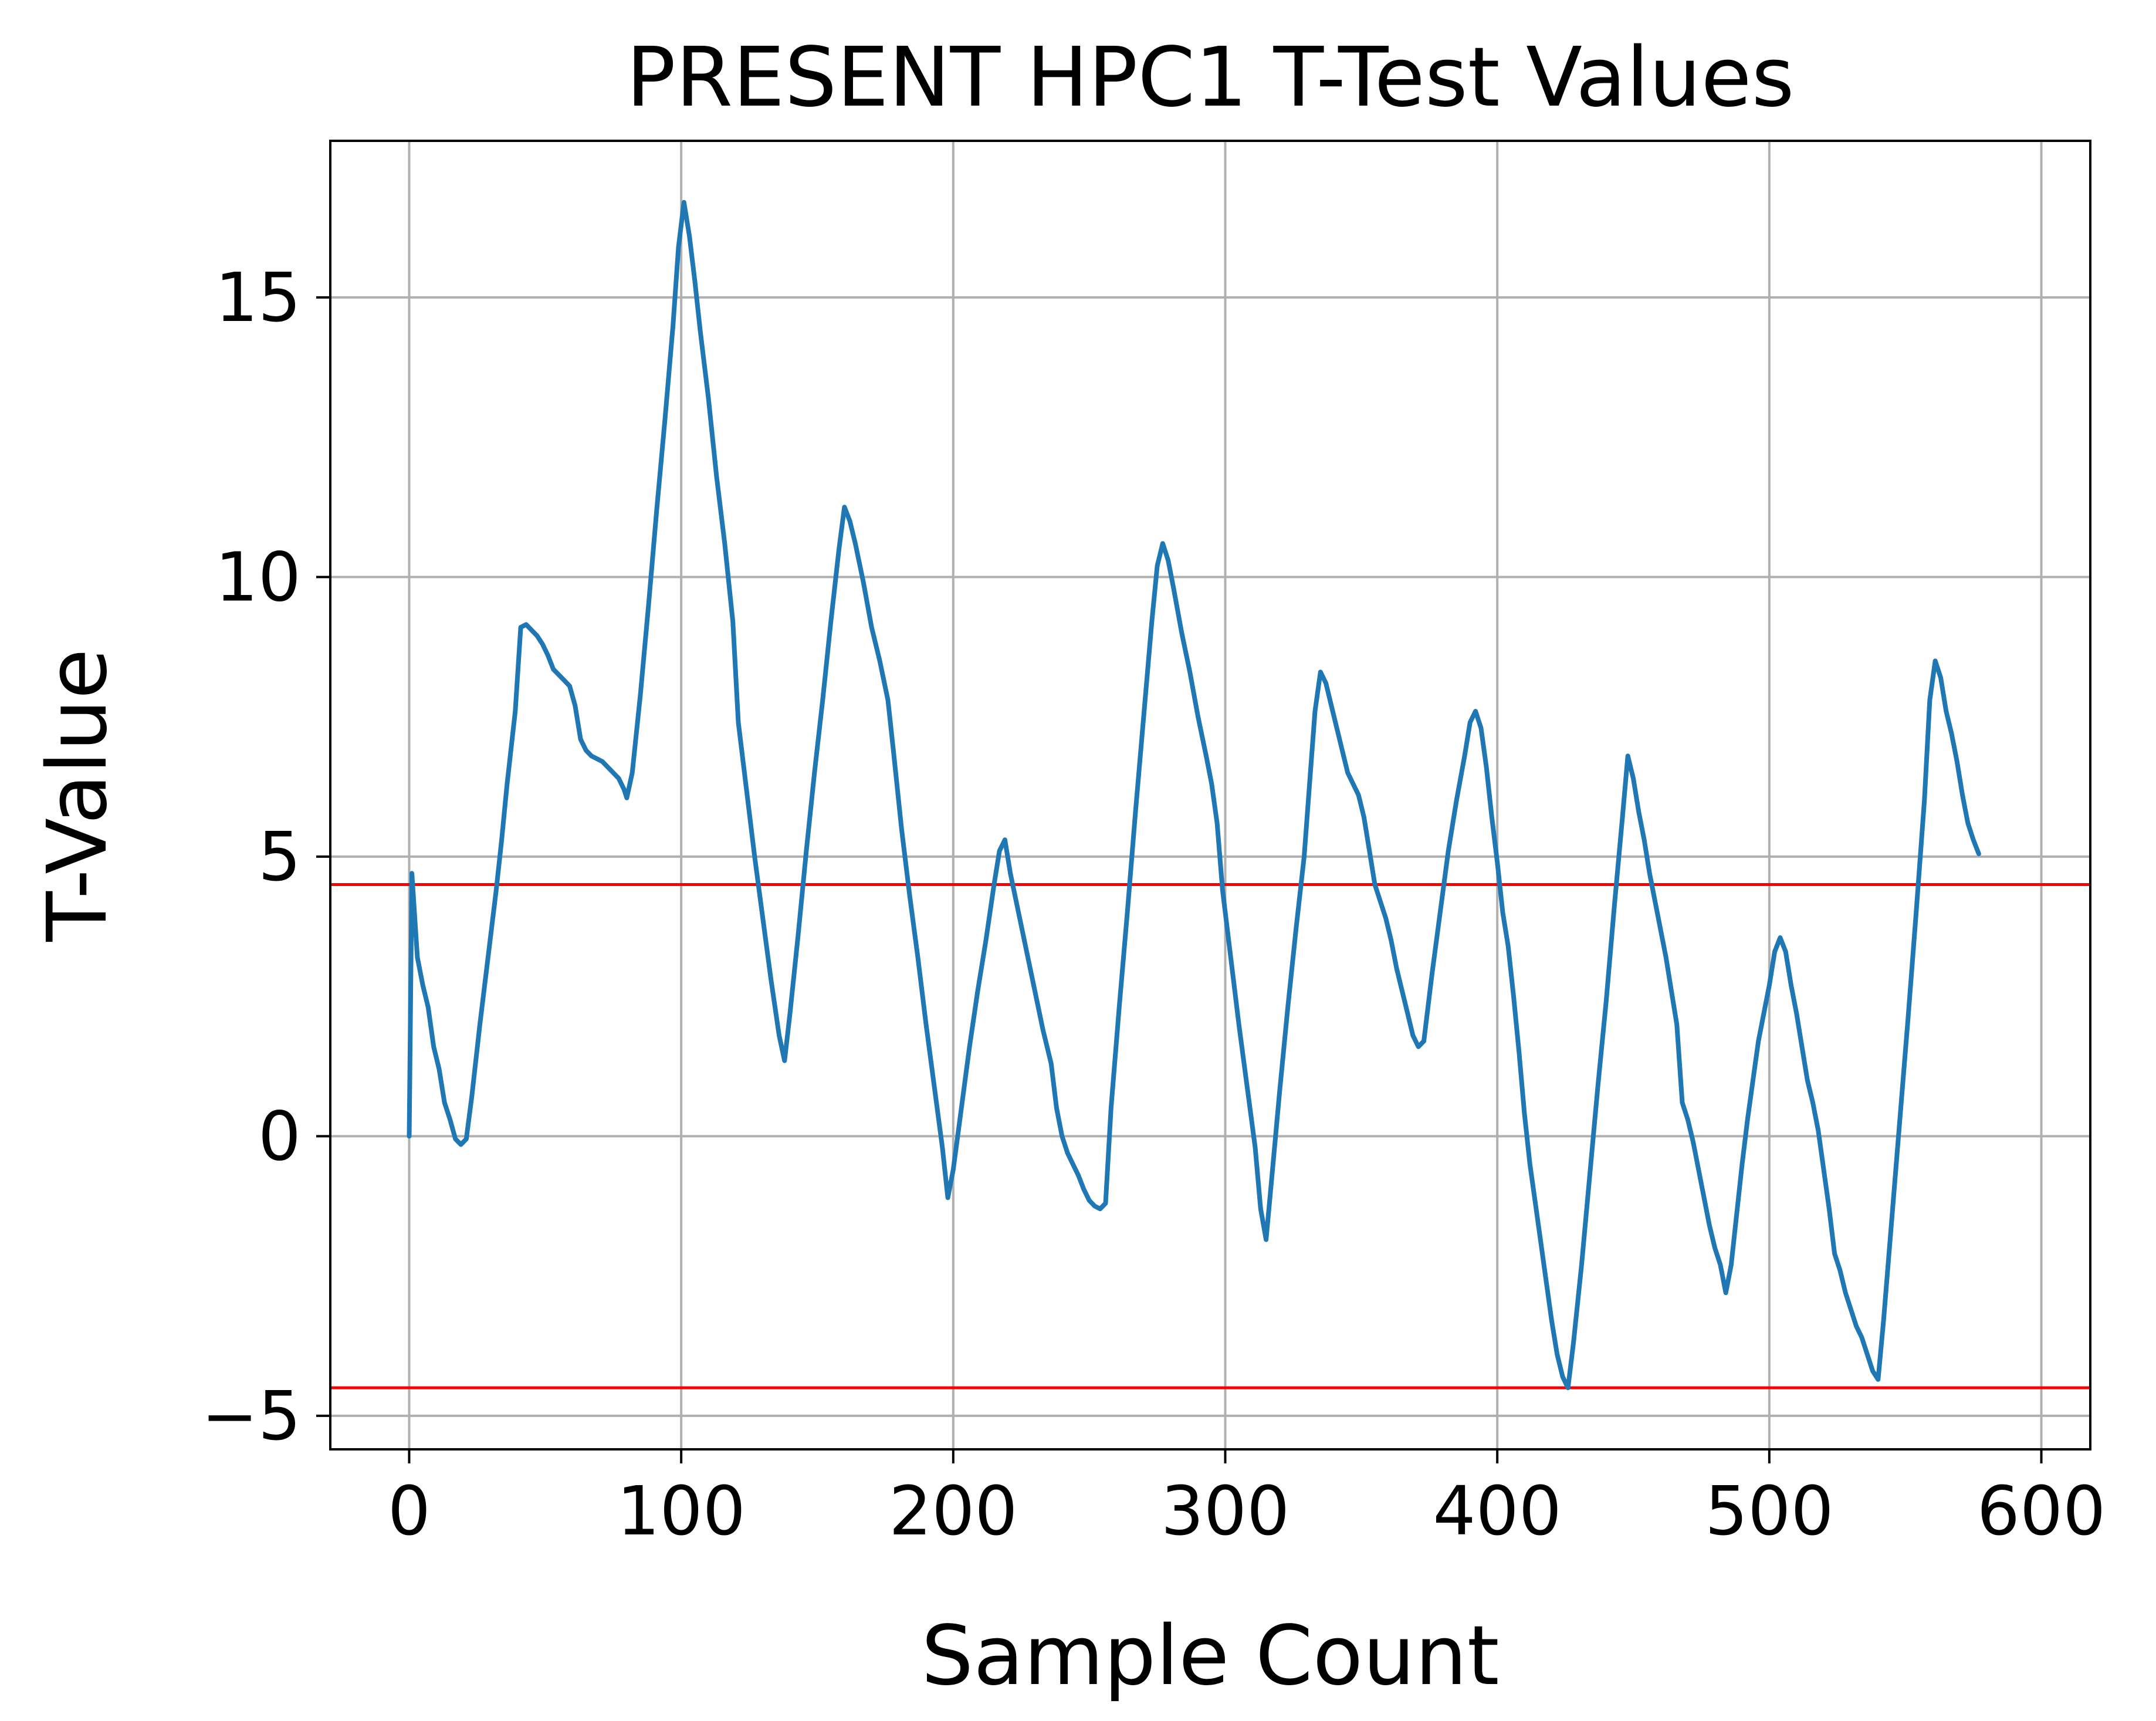 The image size is (2156, 1721). What do you see at coordinates (2041, 1511) in the screenshot?
I see `x-tick-label: 600` at bounding box center [2041, 1511].